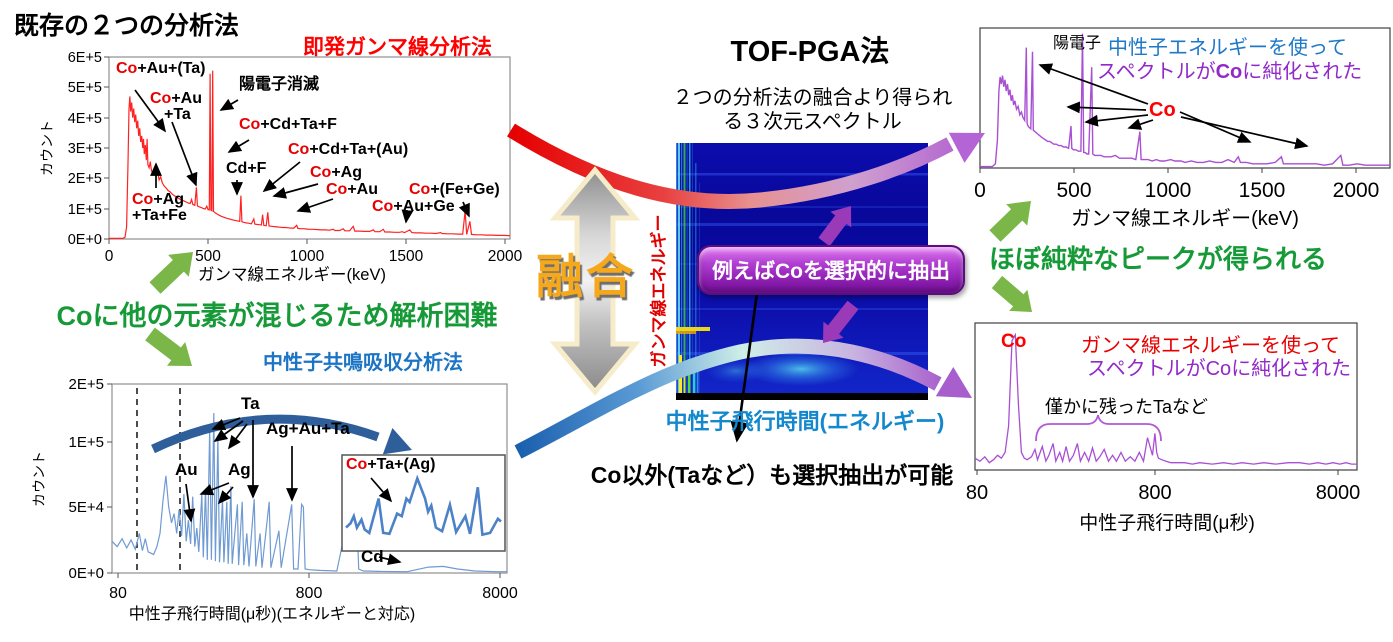 The width and height of the screenshot is (1393, 642). I want to click on gamma-energy-note: ガンマ線エネルギーを使って, so click(1210, 346).